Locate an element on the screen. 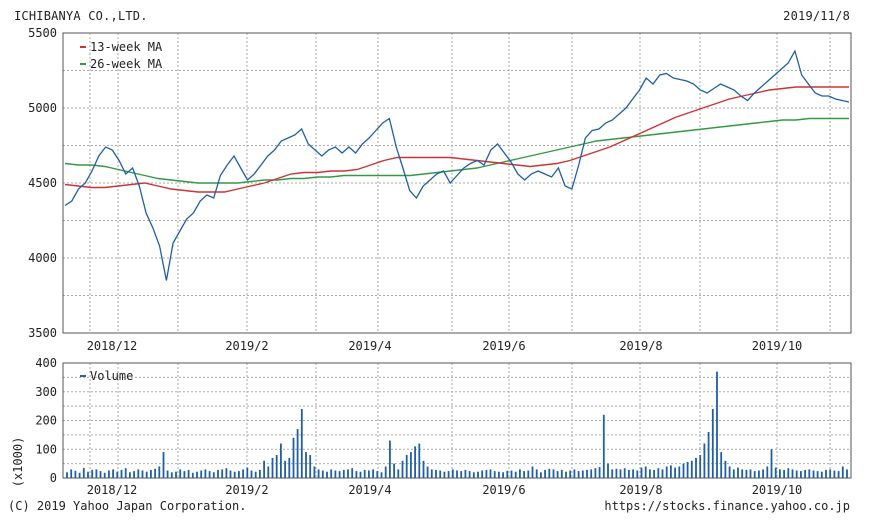 This screenshot has width=870, height=527. price-y-tick-label: 4000 is located at coordinates (42, 258).